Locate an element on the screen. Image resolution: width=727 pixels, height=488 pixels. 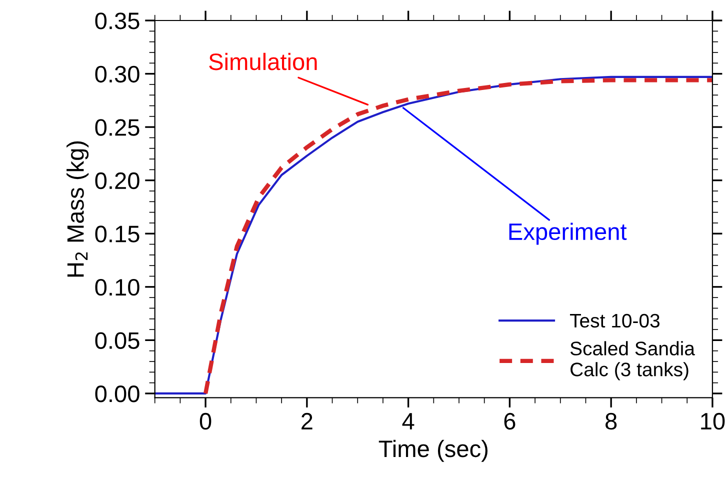
y-tick-label: 0.15 is located at coordinates (117, 234).